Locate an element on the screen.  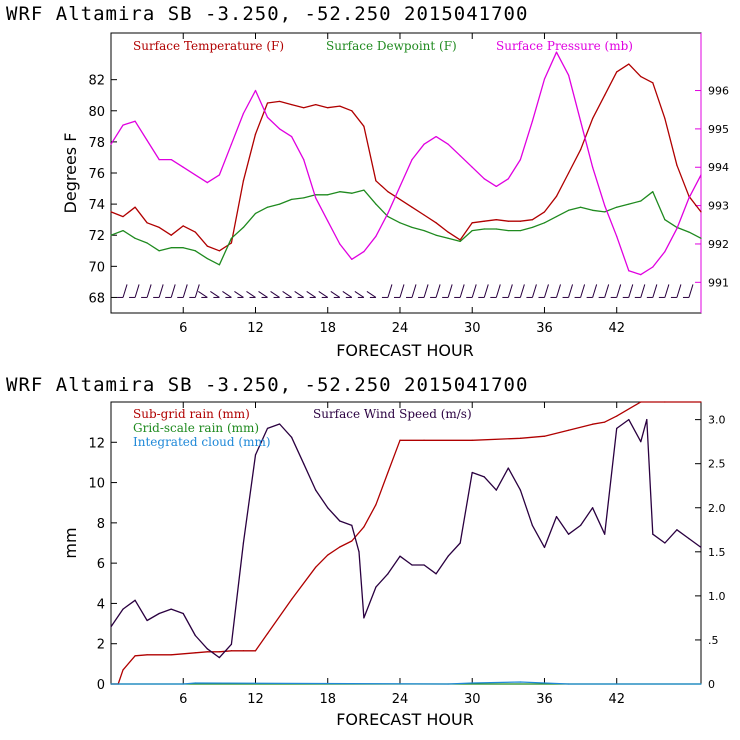
top-y-tick-label: 74 is located at coordinates (96, 205).